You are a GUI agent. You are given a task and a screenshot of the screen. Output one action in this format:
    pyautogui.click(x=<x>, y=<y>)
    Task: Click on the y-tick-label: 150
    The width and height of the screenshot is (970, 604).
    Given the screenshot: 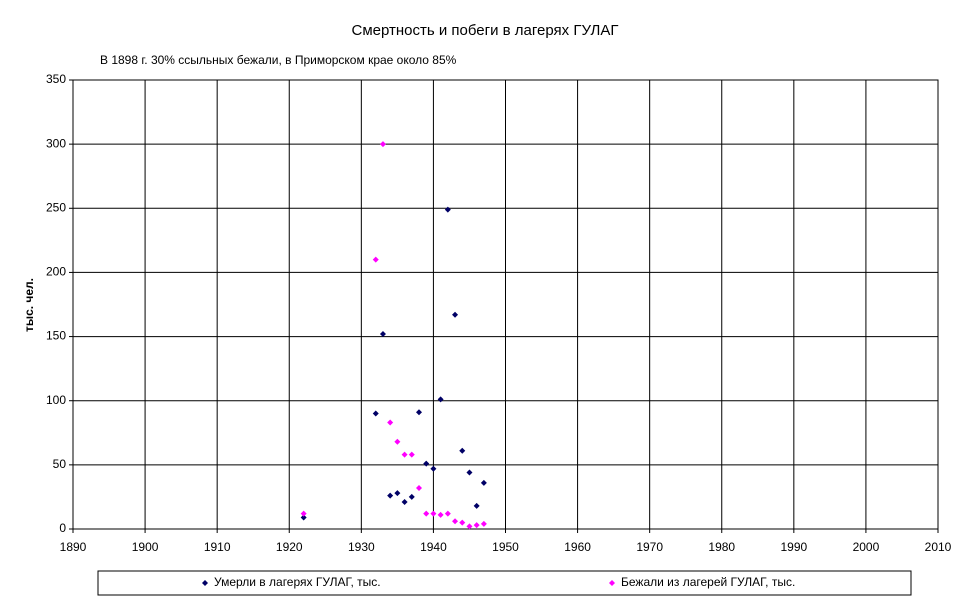 What is the action you would take?
    pyautogui.click(x=56, y=336)
    